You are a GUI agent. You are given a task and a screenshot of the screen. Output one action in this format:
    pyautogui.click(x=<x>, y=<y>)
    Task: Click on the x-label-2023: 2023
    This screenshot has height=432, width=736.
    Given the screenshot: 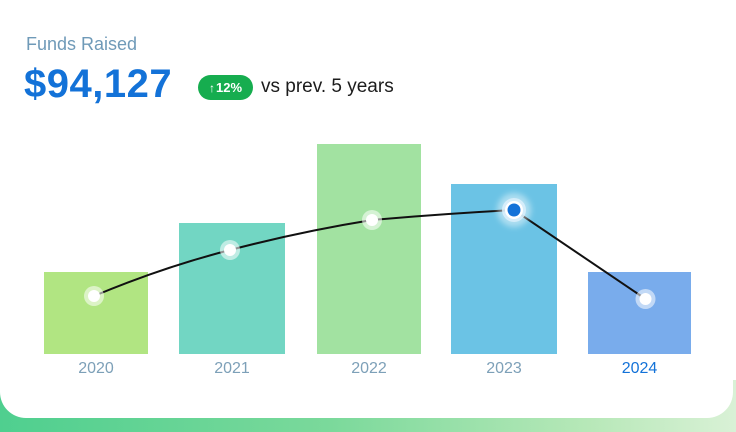 What is the action you would take?
    pyautogui.click(x=504, y=368)
    